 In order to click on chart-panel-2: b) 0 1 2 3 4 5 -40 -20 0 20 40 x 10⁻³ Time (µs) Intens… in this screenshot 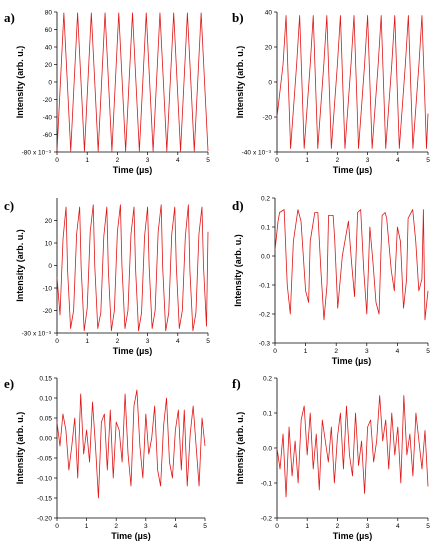, I will do `click(331, 92)`.